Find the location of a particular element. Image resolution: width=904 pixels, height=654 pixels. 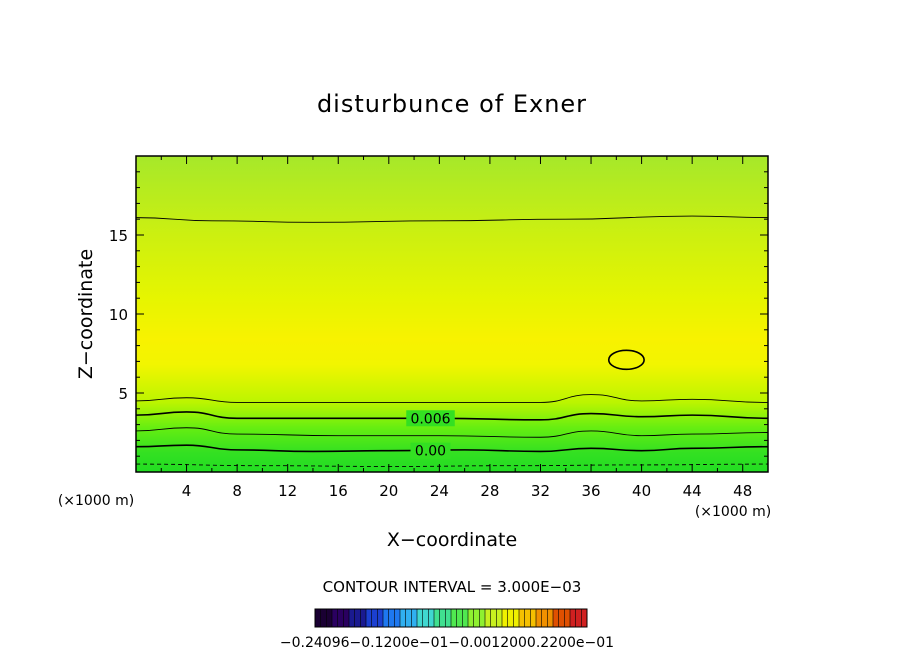

x-tick-label: 32 is located at coordinates (540, 491).